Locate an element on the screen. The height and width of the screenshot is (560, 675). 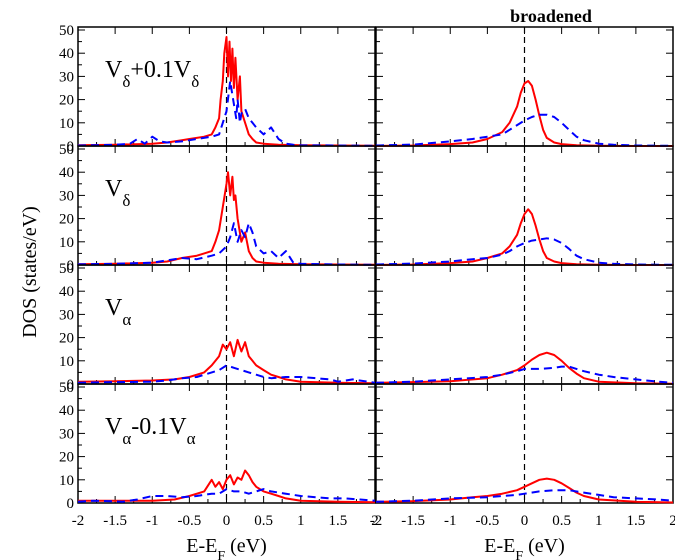
panel-r1-c0: 0 10 20 30 40 50 Vδ is located at coordinates (217, 208).